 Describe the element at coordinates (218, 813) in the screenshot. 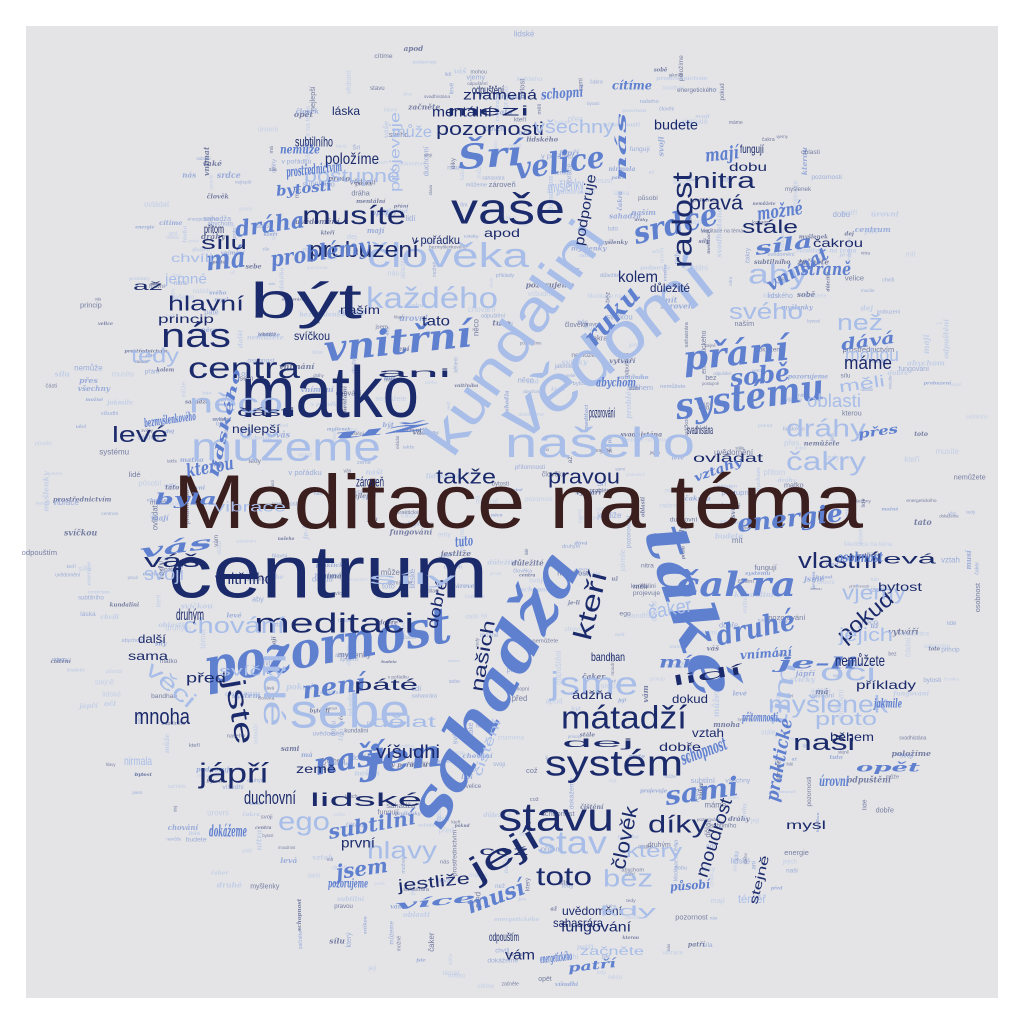

I see `word-cloud-small-word: úrovni` at that location.